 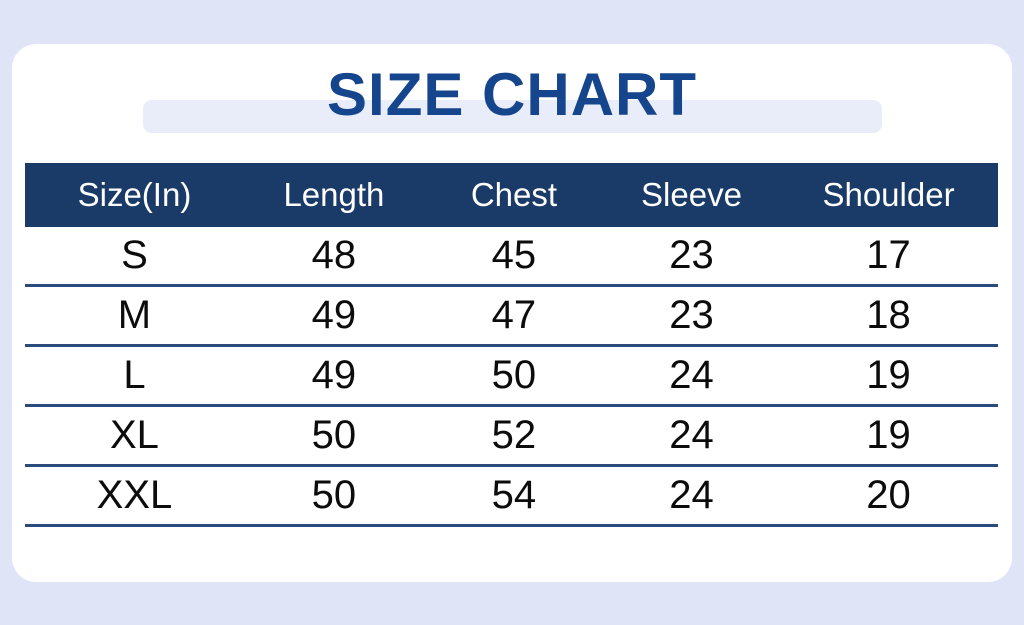 What do you see at coordinates (333, 257) in the screenshot?
I see `cell-length: 48` at bounding box center [333, 257].